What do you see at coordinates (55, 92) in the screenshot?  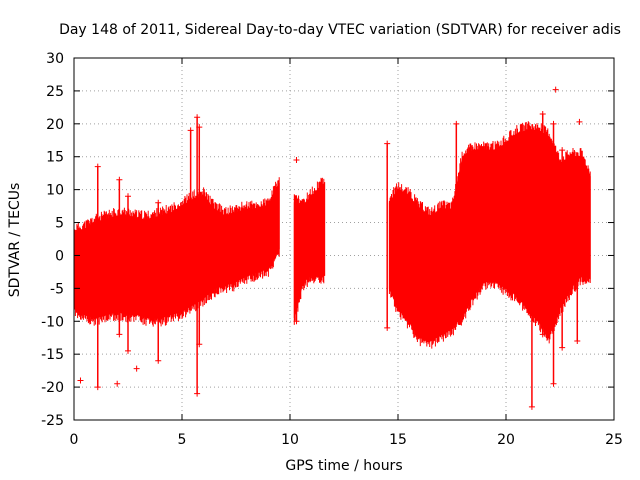 I see `y-tick-label: 25` at bounding box center [55, 92].